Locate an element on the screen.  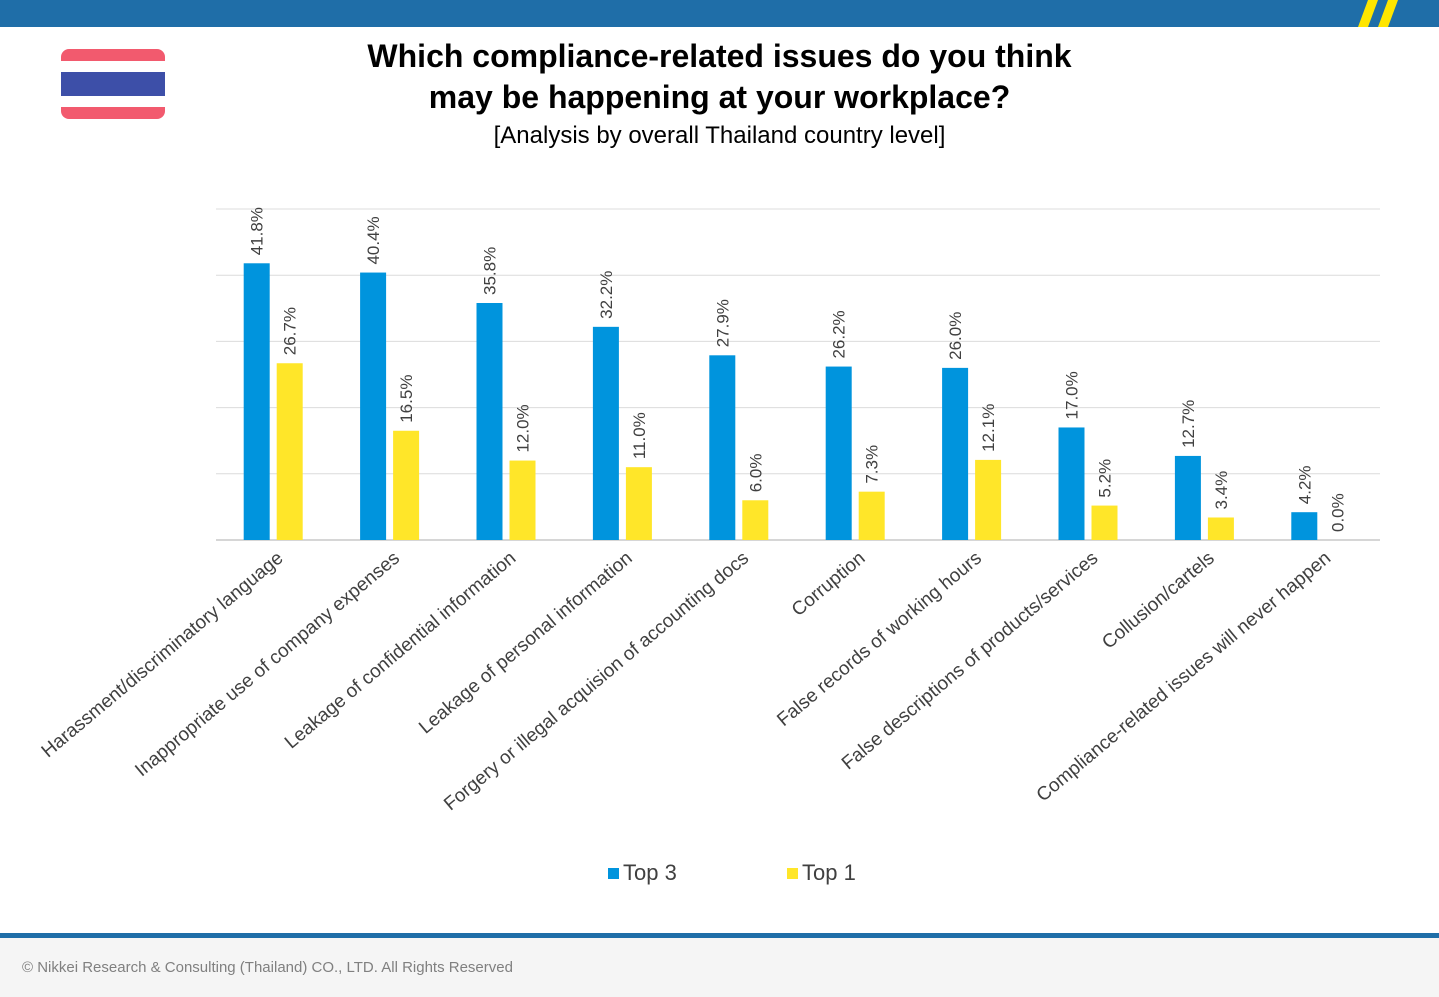
data-label: 12.7% is located at coordinates (1188, 424).